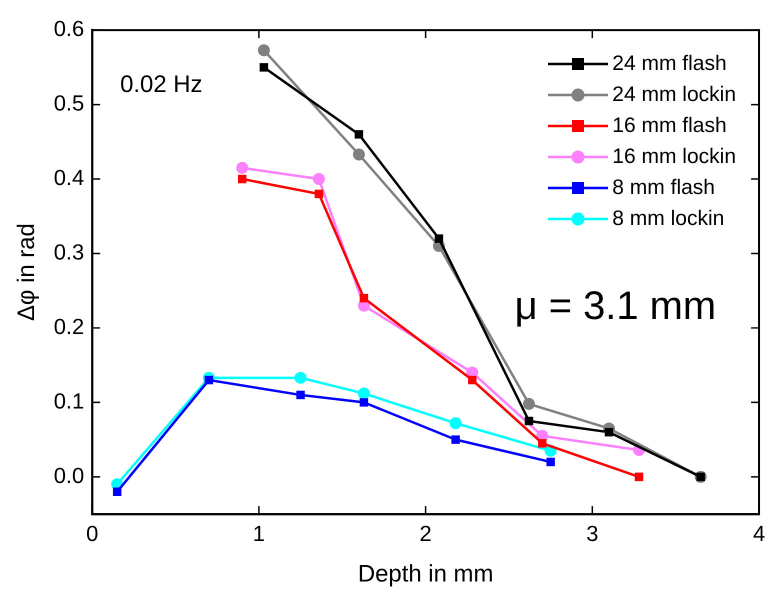 This screenshot has width=784, height=602. I want to click on y-axis-title: Δφ in rad, so click(26, 272).